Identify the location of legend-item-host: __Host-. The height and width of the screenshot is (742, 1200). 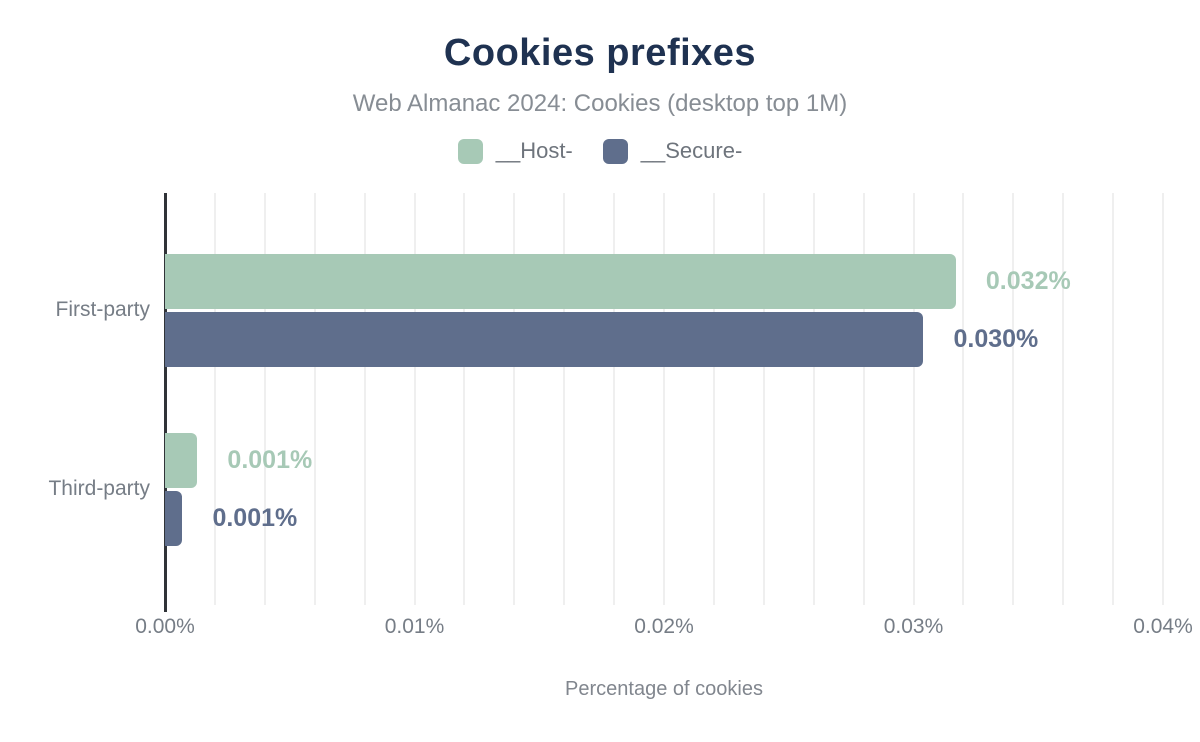
(515, 151).